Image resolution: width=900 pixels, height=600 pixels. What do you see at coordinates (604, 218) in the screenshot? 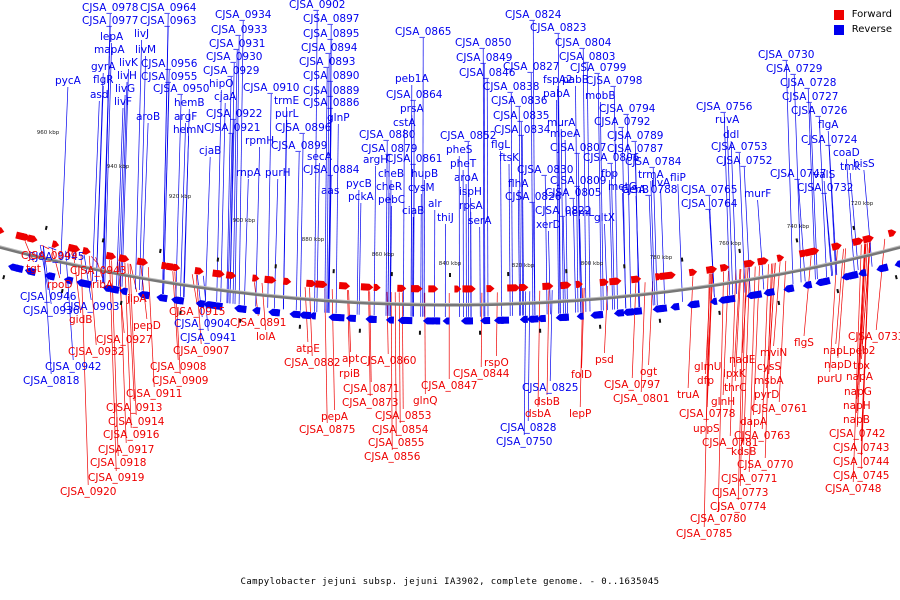
I see `reverse-gene-label-gltx: gltX` at bounding box center [604, 218].